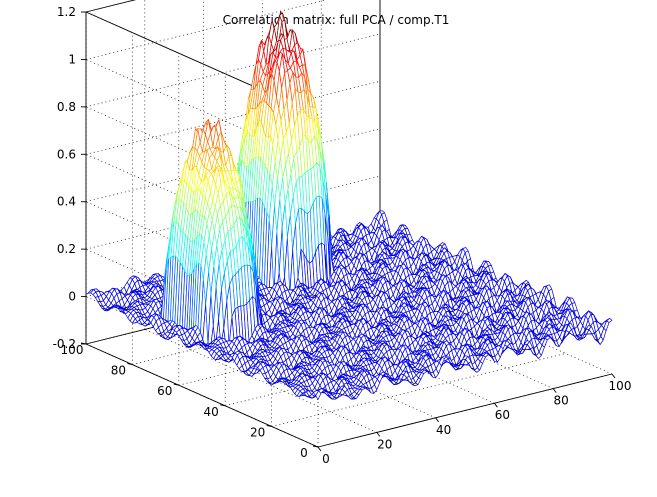 This screenshot has height=497, width=657. Describe the element at coordinates (202, 395) in the screenshot. I see `y-axis-line` at that location.